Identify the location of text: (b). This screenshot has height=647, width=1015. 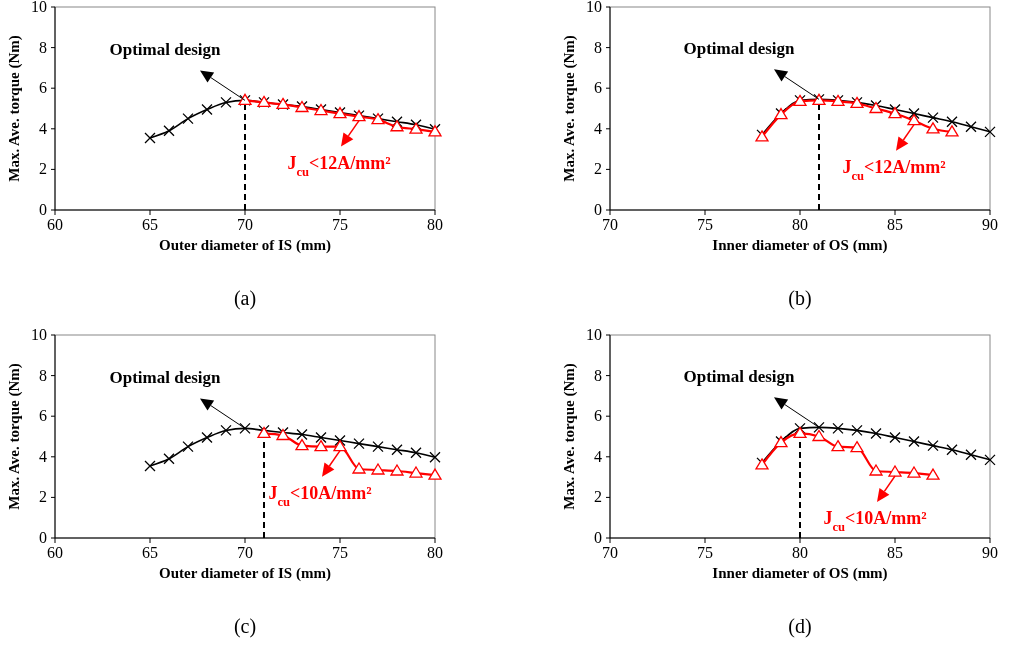
(800, 298).